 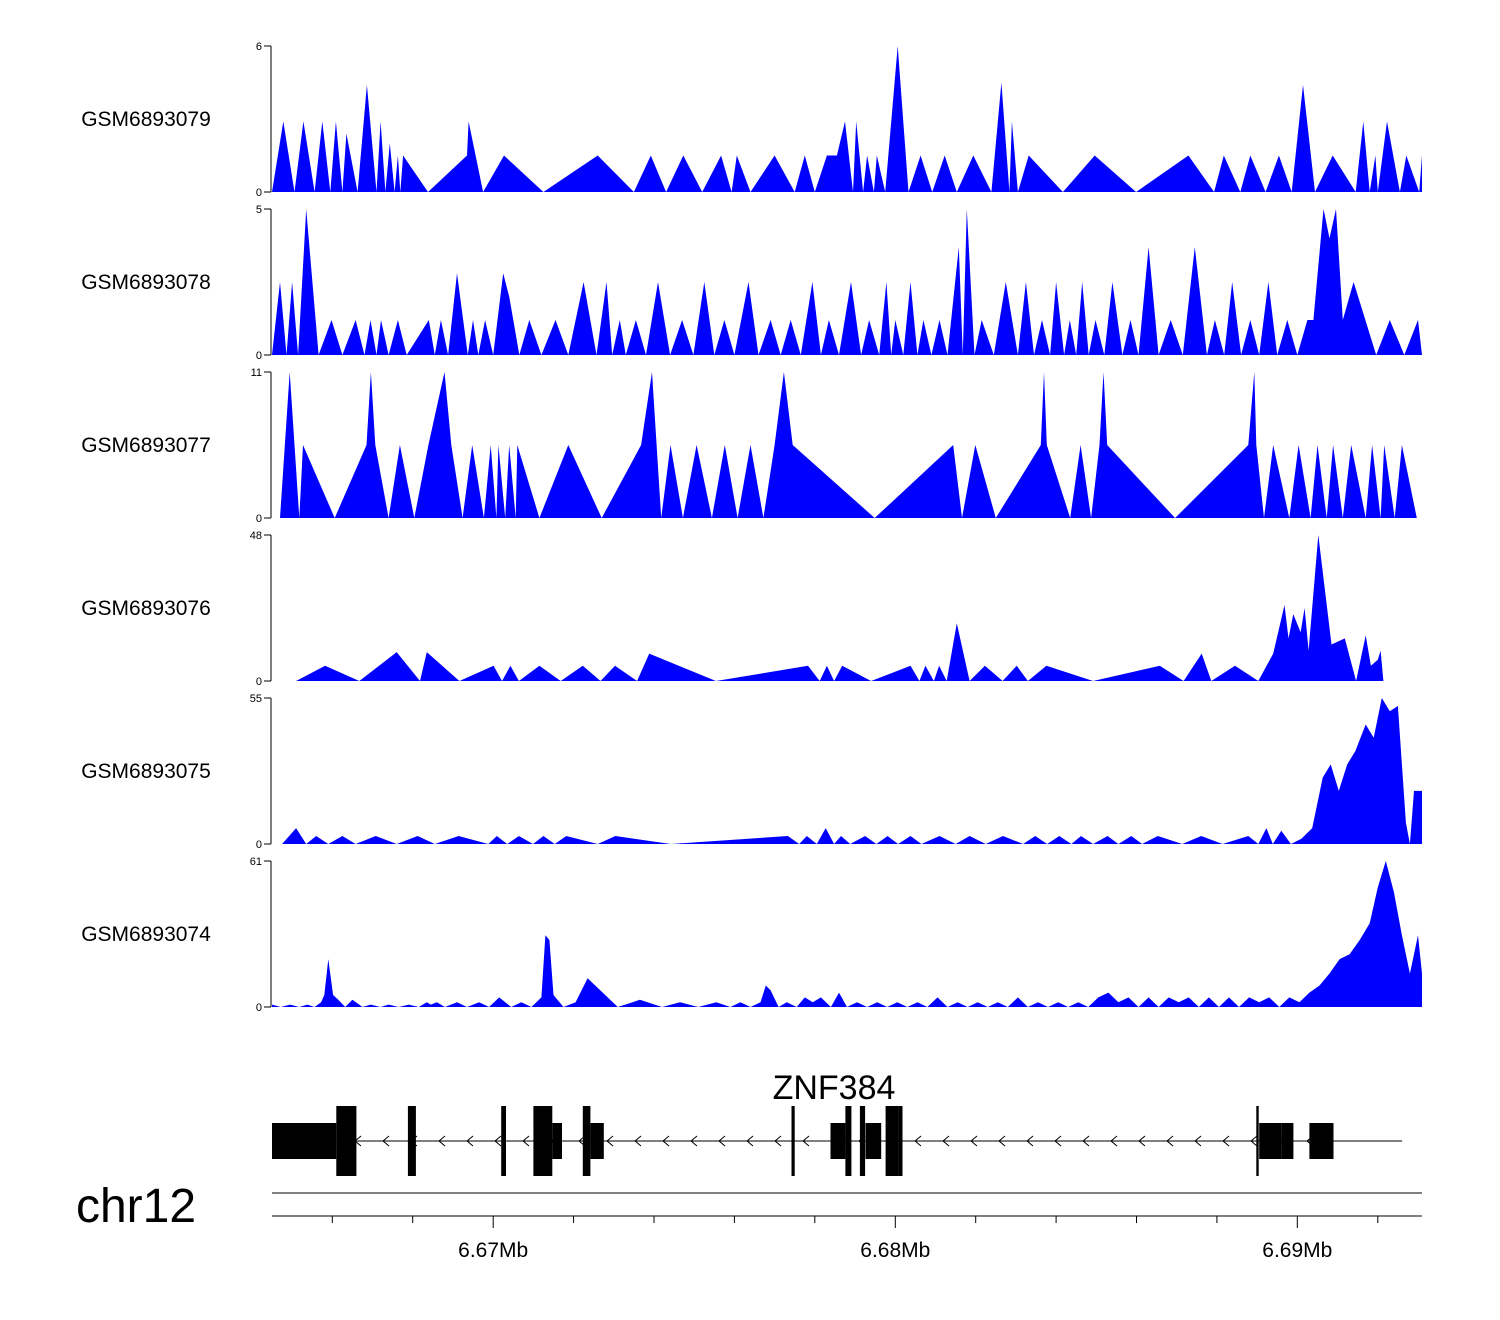 What do you see at coordinates (146, 771) in the screenshot?
I see `track-label: GSM6893075` at bounding box center [146, 771].